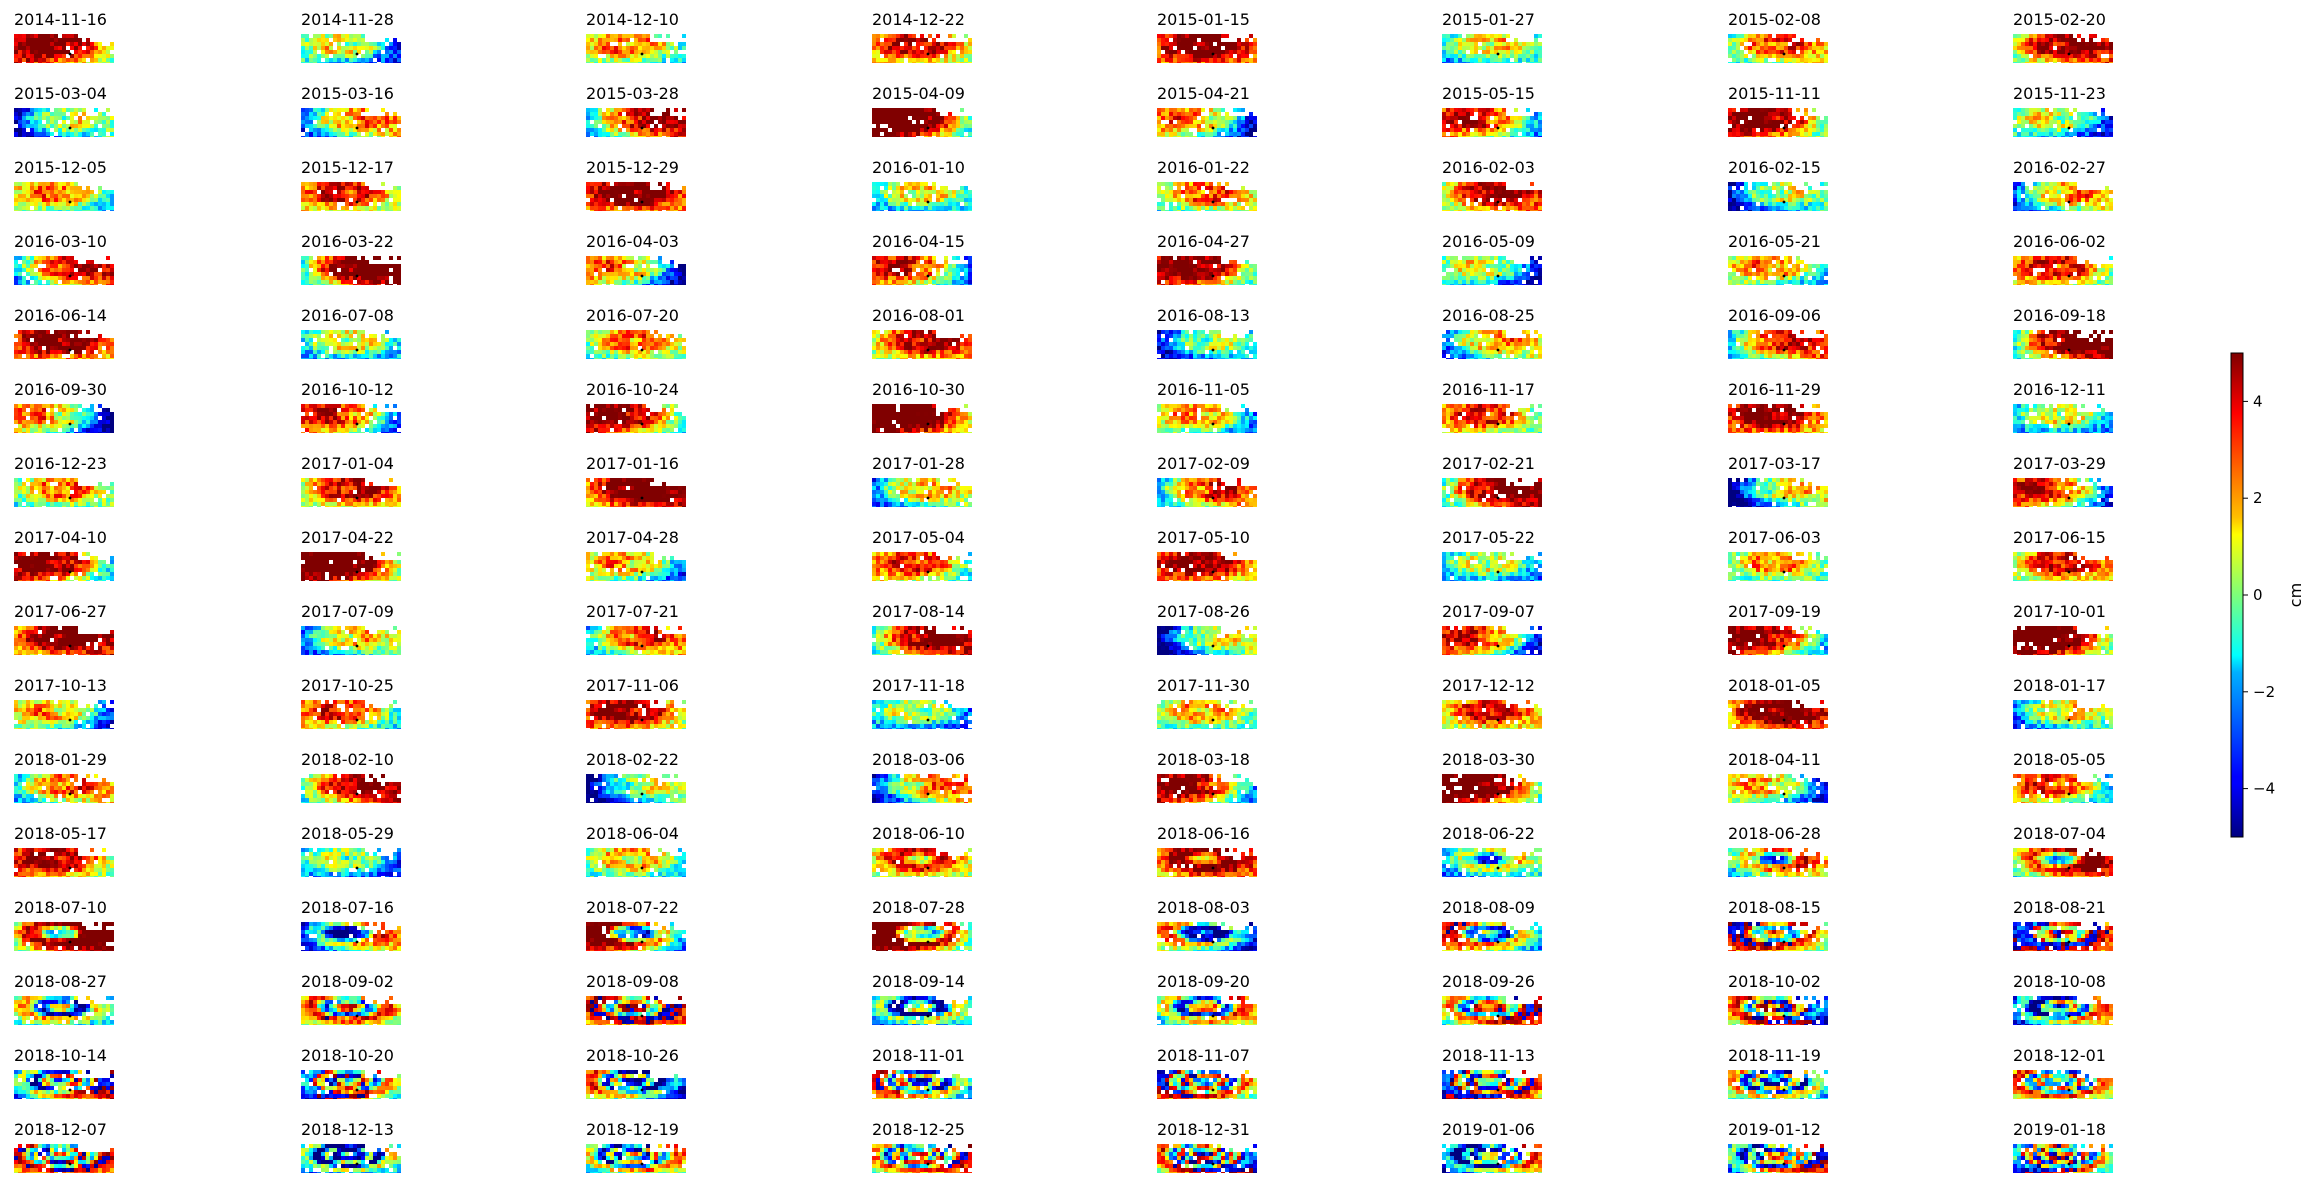 The width and height of the screenshot is (2310, 1185). Describe the element at coordinates (1488, 1055) in the screenshot. I see `panel-title: 2018-11-13` at that location.